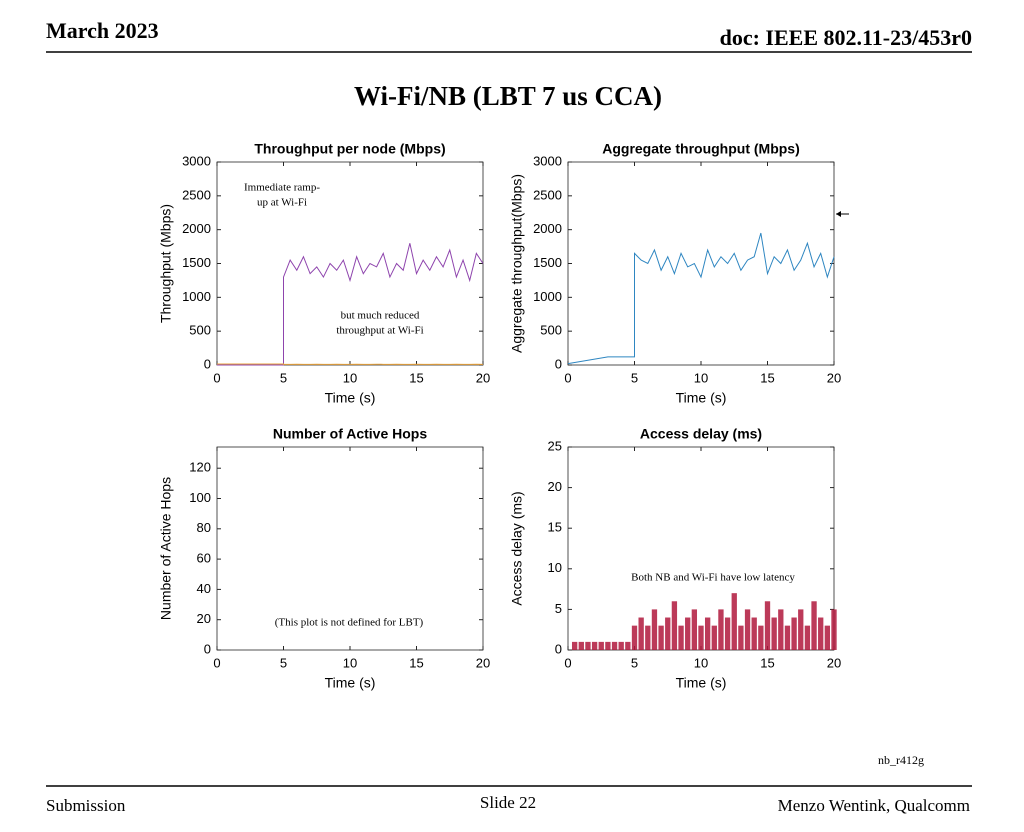  Describe the element at coordinates (701, 434) in the screenshot. I see `chart-title: Access delay (ms)` at that location.